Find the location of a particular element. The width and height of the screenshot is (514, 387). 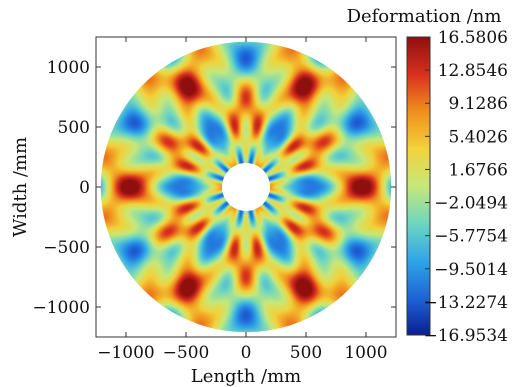

x-tick-label: 0 is located at coordinates (246, 353).